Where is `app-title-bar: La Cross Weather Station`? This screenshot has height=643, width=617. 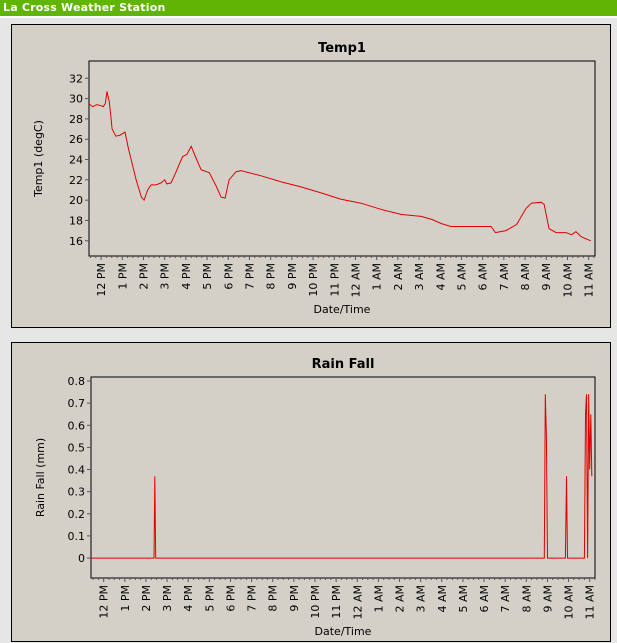
app-title-bar: La Cross Weather Station is located at coordinates (308, 8).